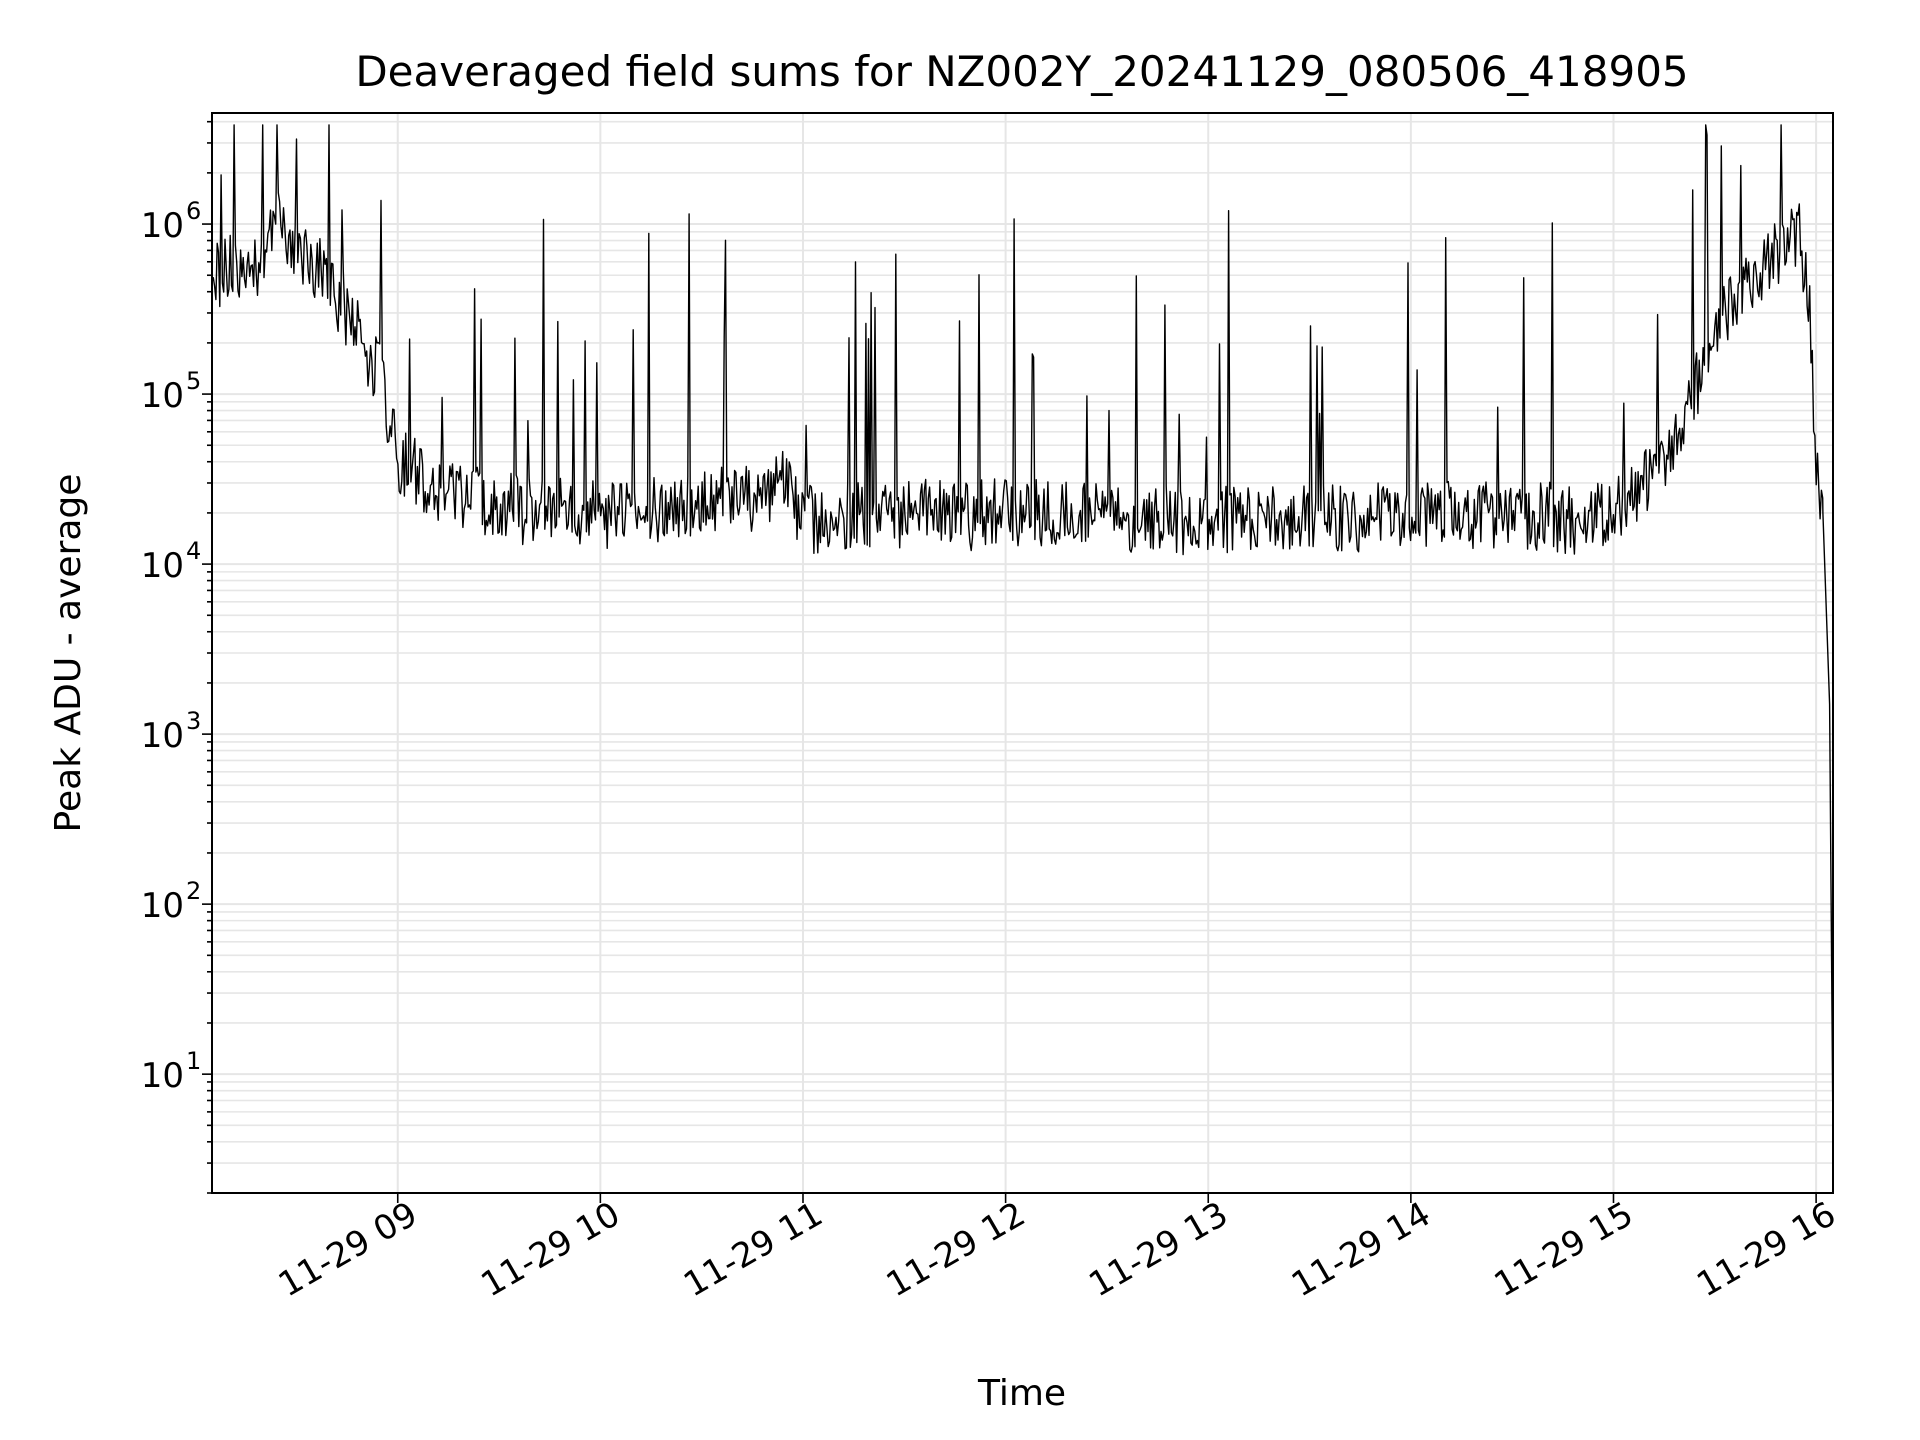 This screenshot has width=1920, height=1440. I want to click on y-tick-label-exponent: 6, so click(193, 211).